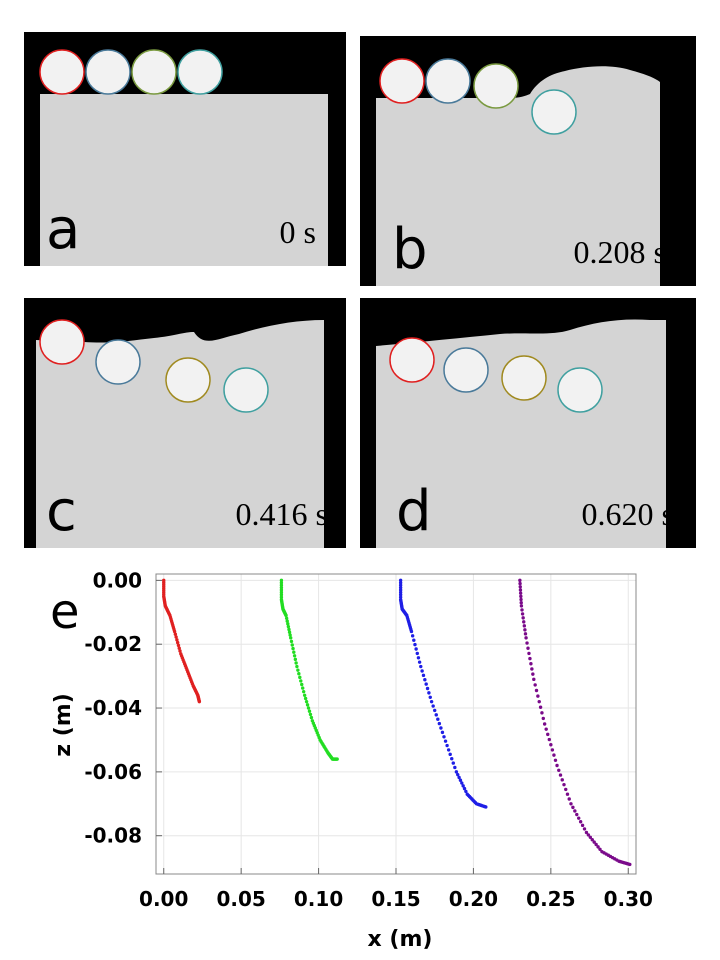  Describe the element at coordinates (628, 899) in the screenshot. I see `x-tick-label: 0.30` at that location.